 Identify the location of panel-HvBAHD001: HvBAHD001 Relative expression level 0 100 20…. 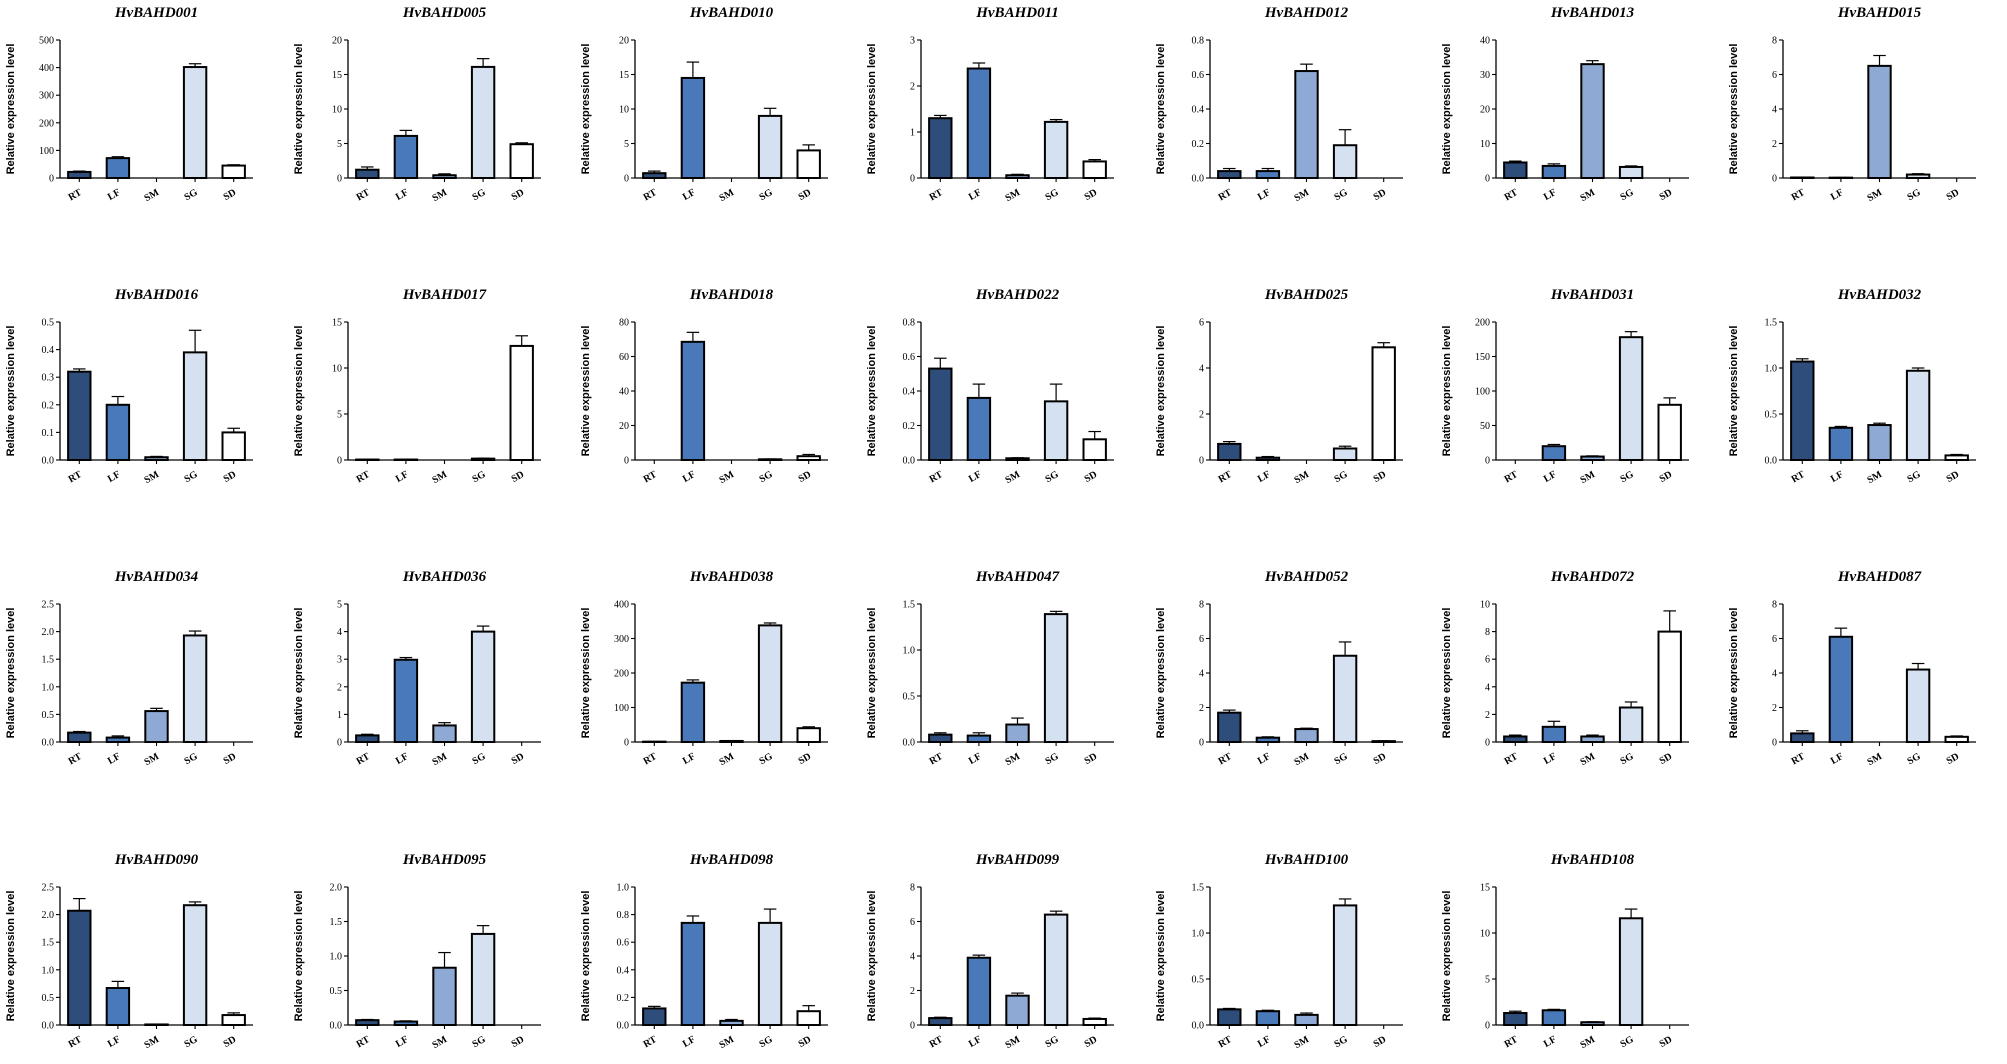
(129, 104).